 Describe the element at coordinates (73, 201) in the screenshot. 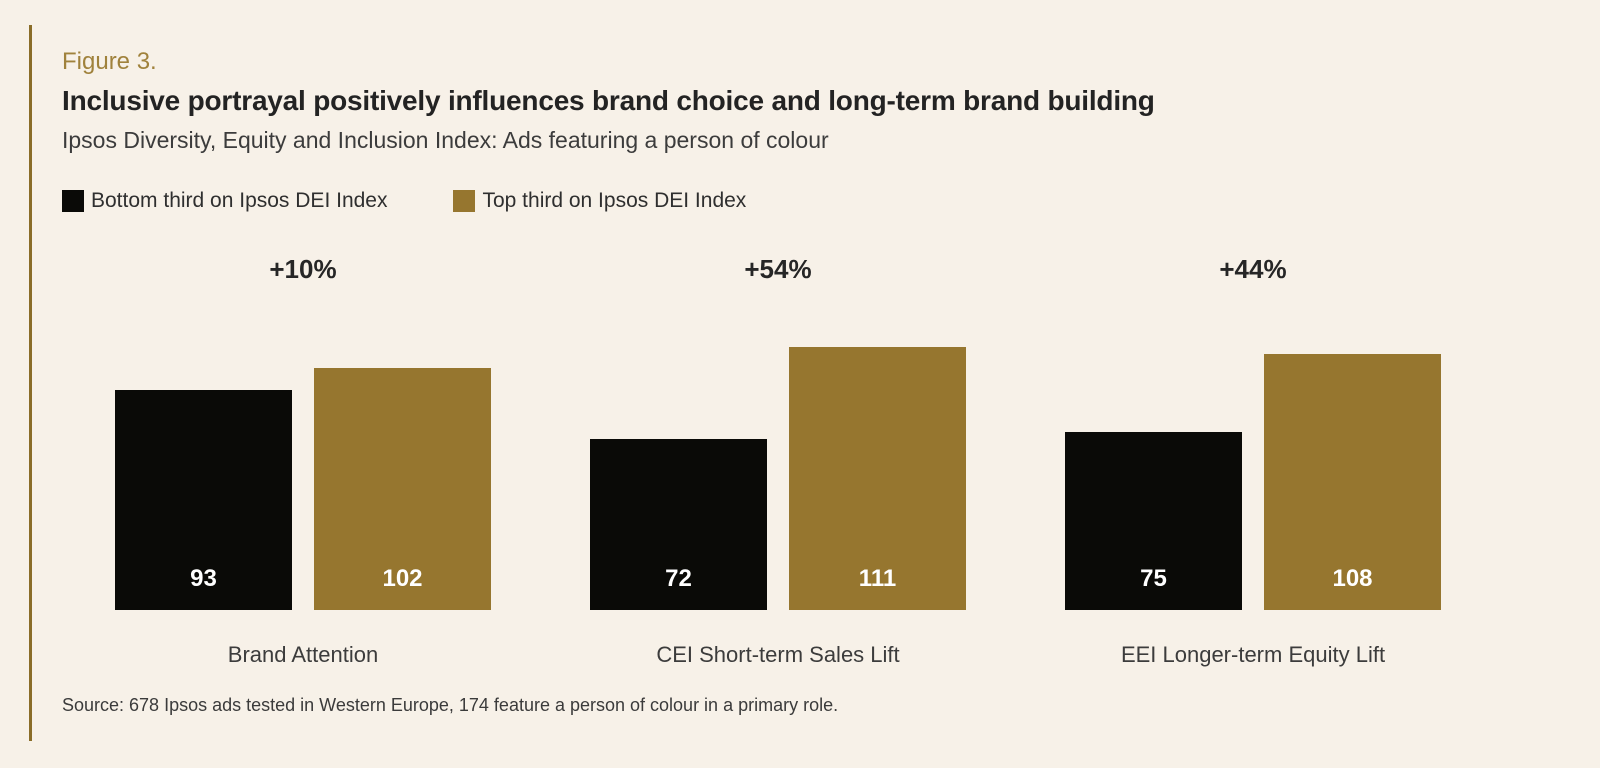

I see `legend-swatch-bottom-third` at that location.